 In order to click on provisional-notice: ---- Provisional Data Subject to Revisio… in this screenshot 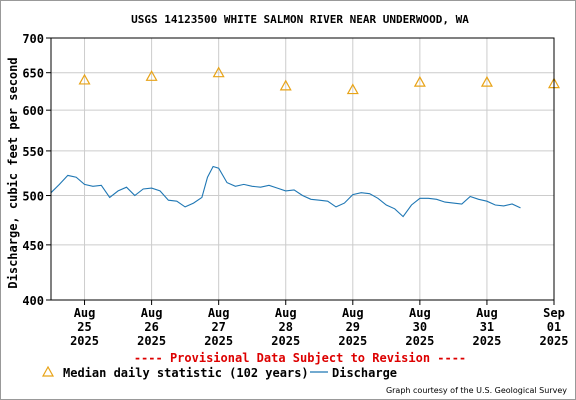, I will do `click(300, 358)`.